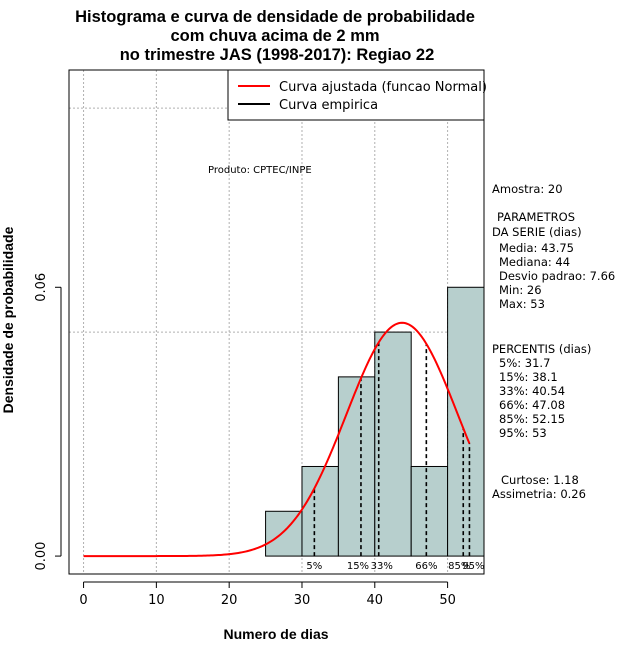  I want to click on percentil-85: 85%: 52.15, so click(532, 419).